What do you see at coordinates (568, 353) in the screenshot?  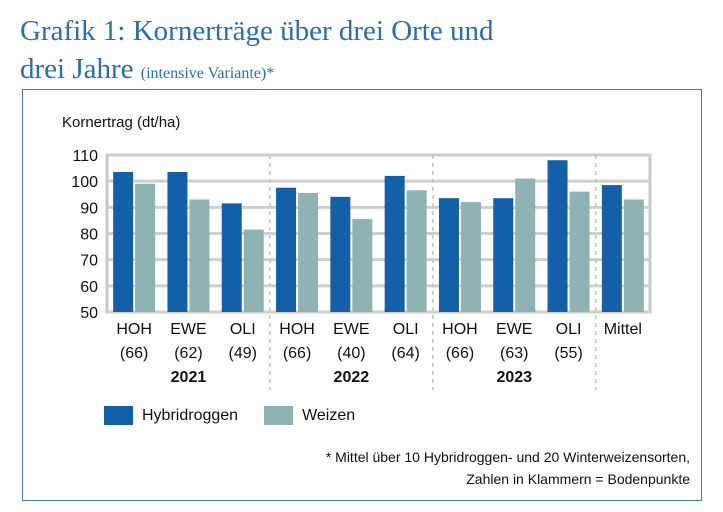 I see `x-tick-sublabel: (55)` at bounding box center [568, 353].